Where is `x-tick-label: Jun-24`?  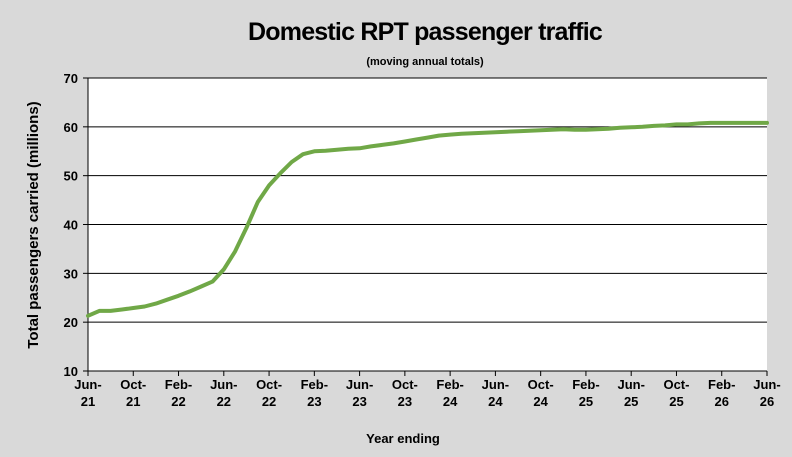
x-tick-label: Jun-24 is located at coordinates (495, 393).